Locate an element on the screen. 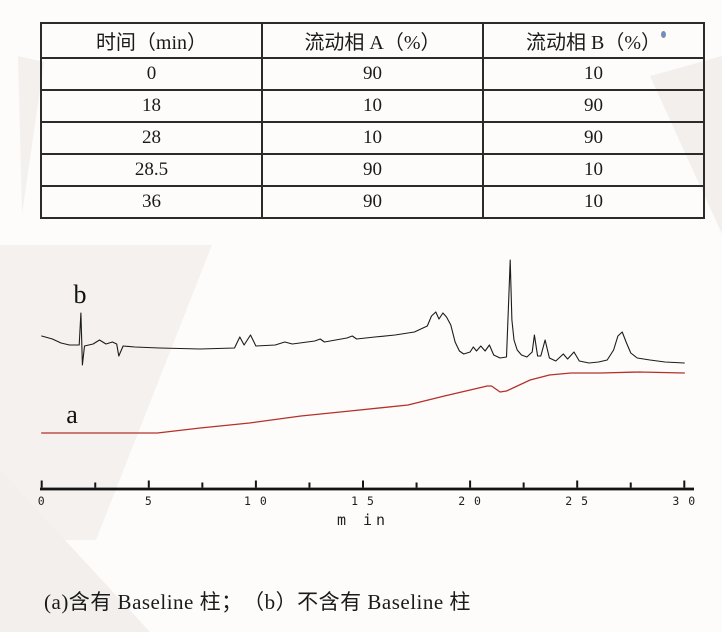  table-row: 18 10 90 is located at coordinates (372, 106).